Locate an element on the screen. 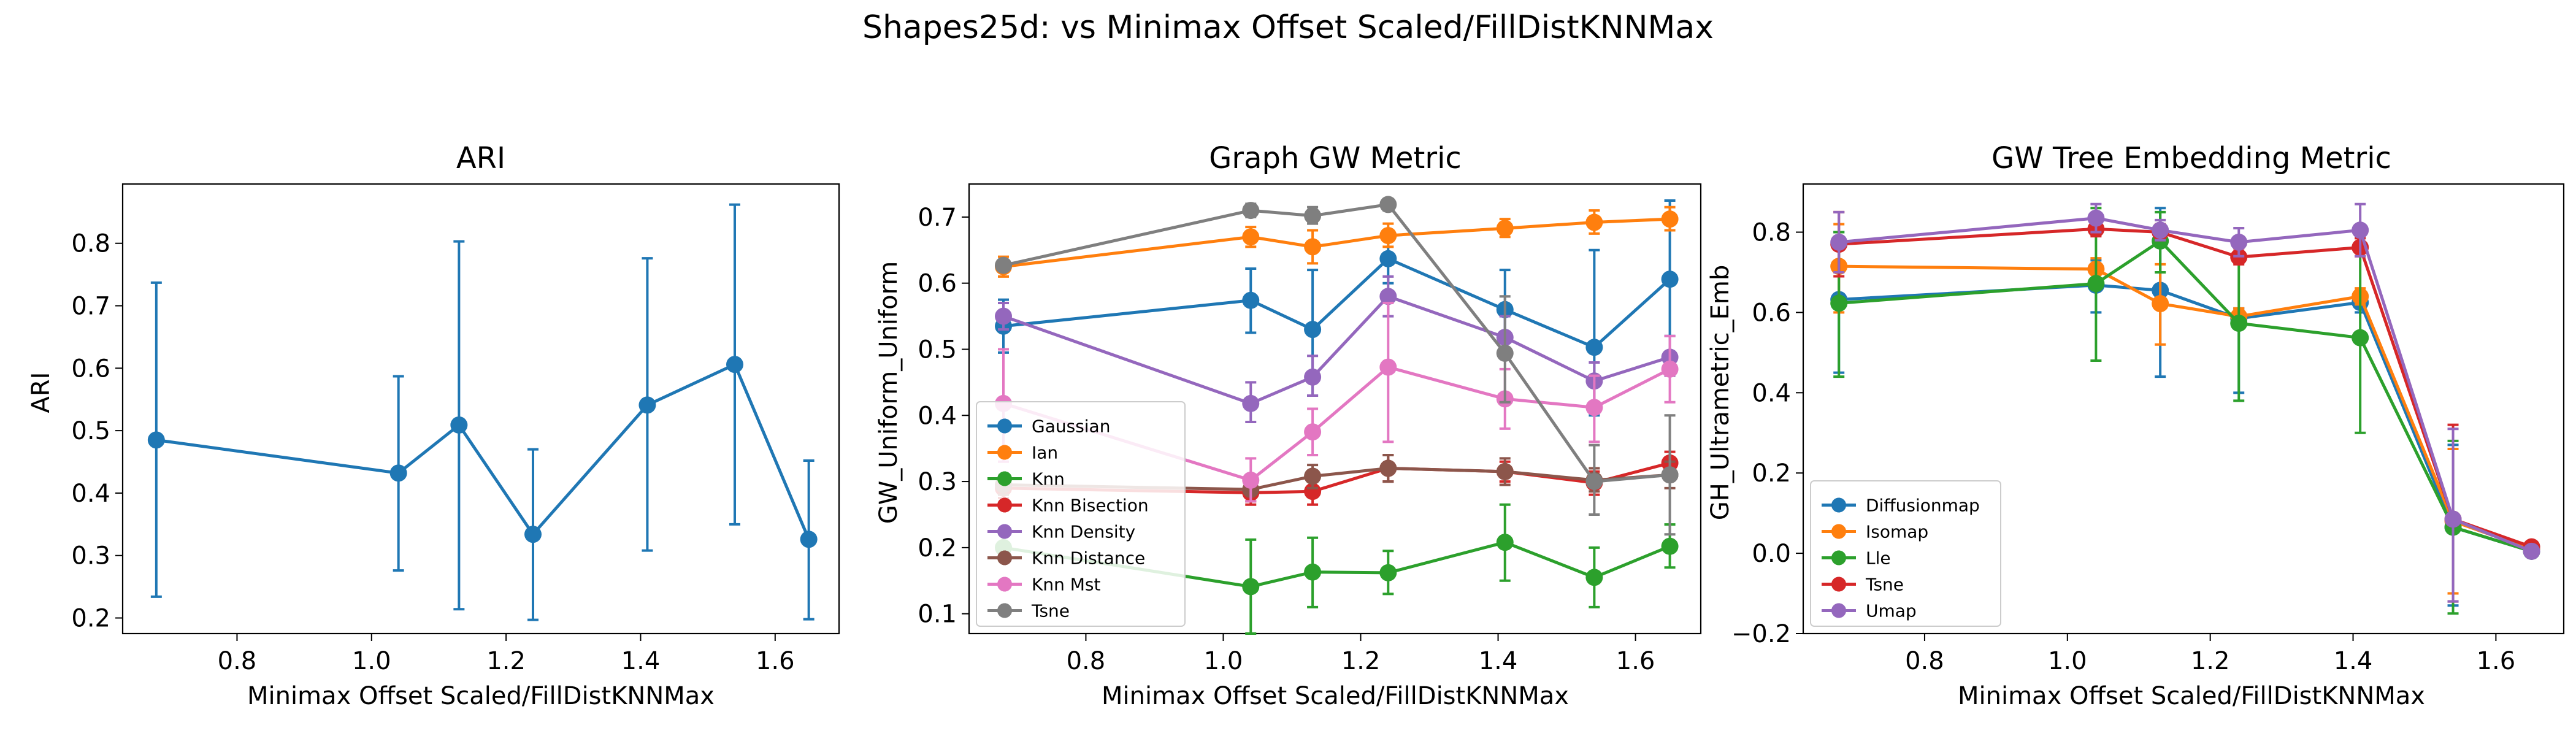 The width and height of the screenshot is (2576, 736). panel-title: GW Tree Embedding Metric is located at coordinates (2191, 158).